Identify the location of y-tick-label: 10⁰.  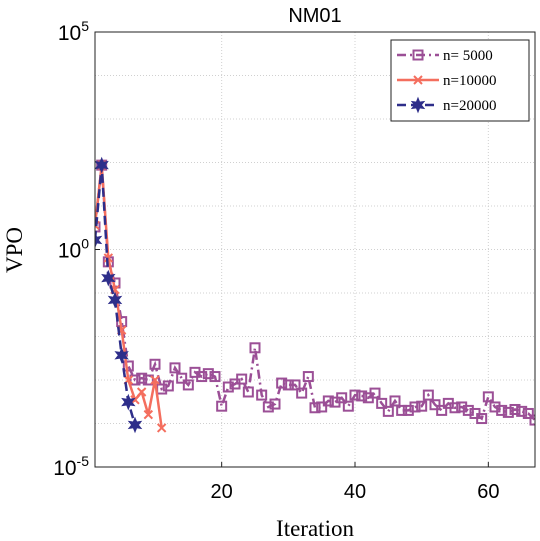
(73, 249).